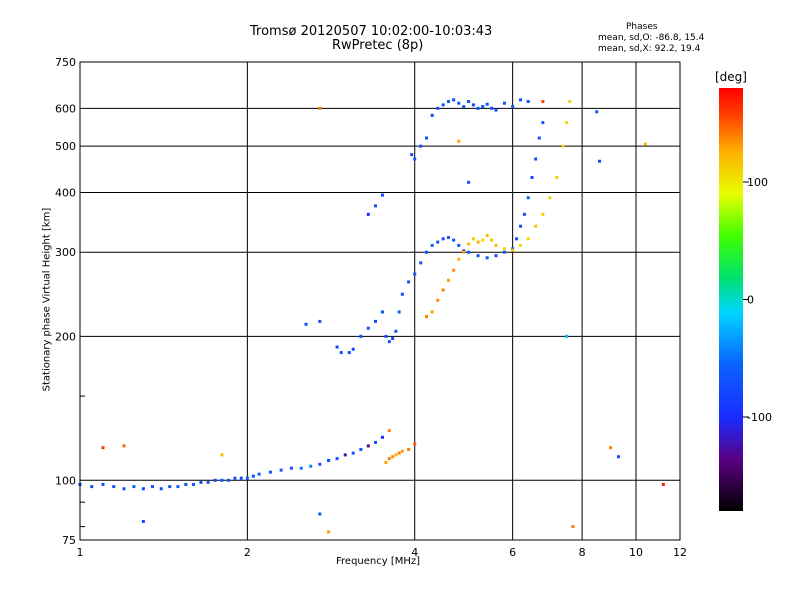 The width and height of the screenshot is (800, 600). What do you see at coordinates (65, 480) in the screenshot?
I see `y-tick-label: 100` at bounding box center [65, 480].